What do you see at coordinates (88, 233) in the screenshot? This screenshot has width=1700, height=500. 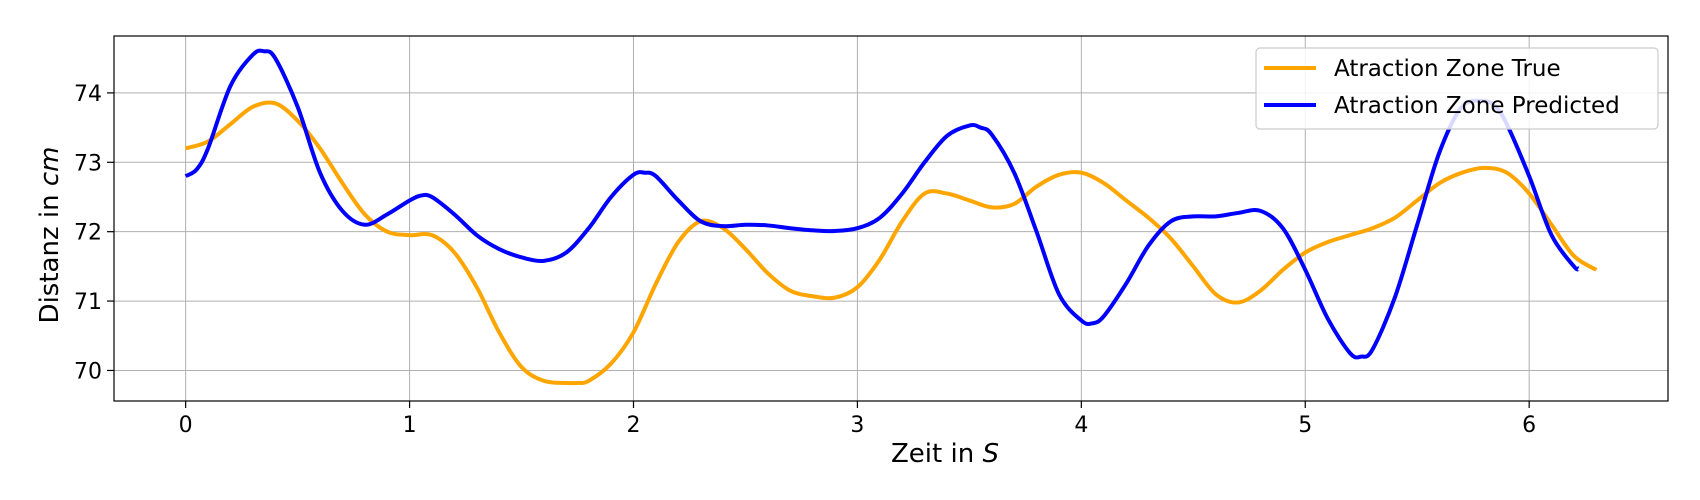 I see `y-tick-label: 72` at bounding box center [88, 233].